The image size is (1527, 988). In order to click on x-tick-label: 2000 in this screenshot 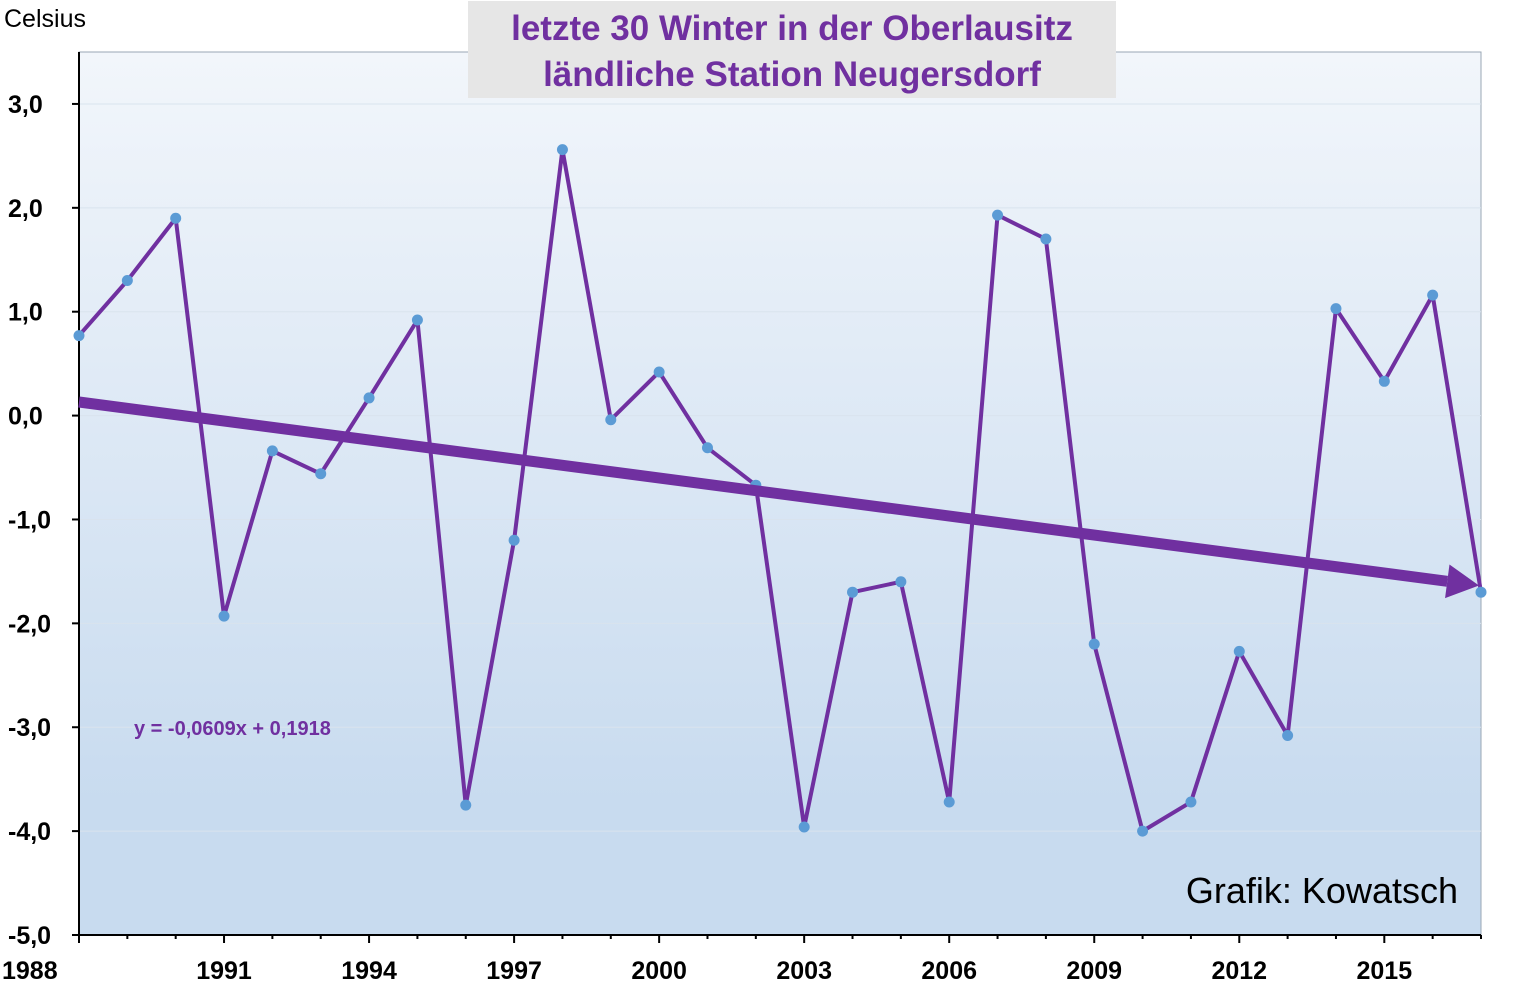, I will do `click(659, 971)`.